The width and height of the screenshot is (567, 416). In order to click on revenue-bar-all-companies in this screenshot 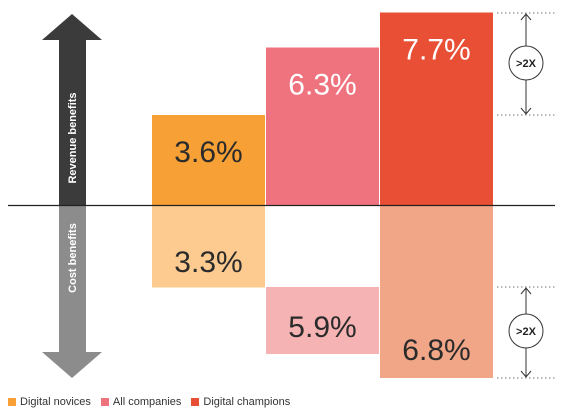, I will do `click(322, 126)`.